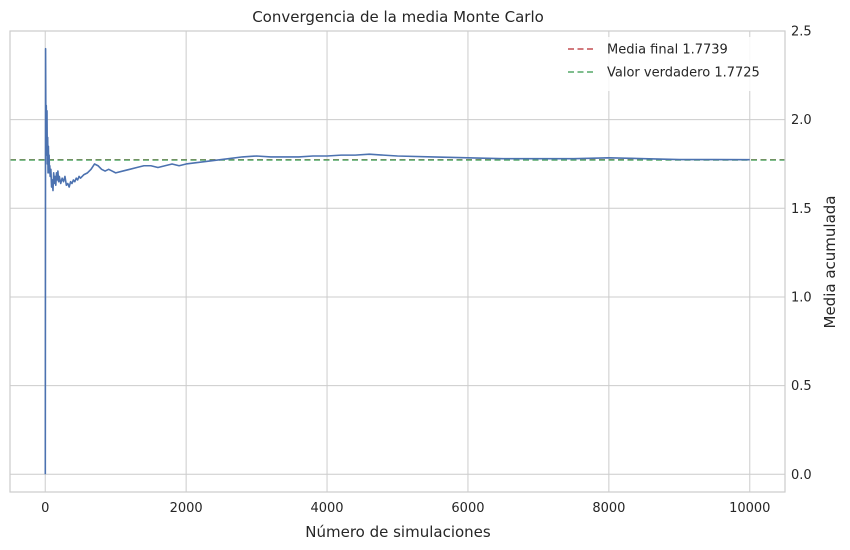 Image resolution: width=850 pixels, height=550 pixels. I want to click on y-tick-label-3: 1.5, so click(801, 209).